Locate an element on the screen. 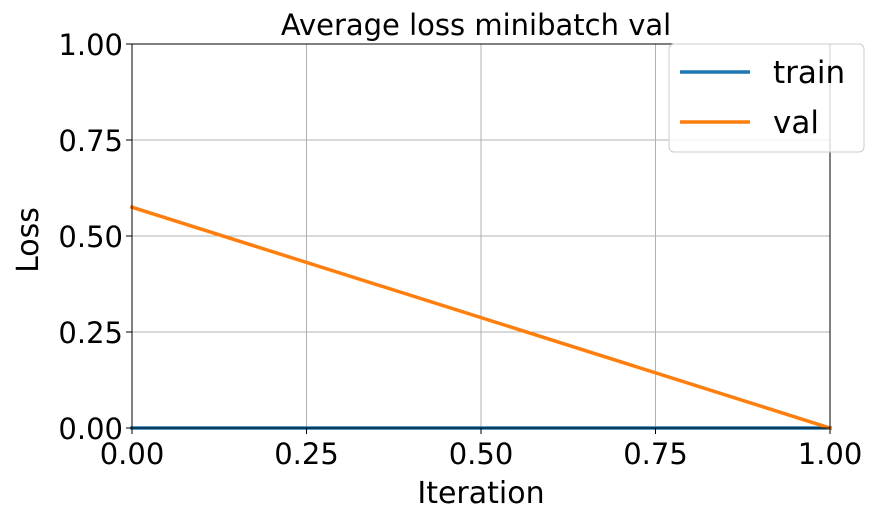 The image size is (877, 520). y-tick-label: 0.25 is located at coordinates (90, 333).